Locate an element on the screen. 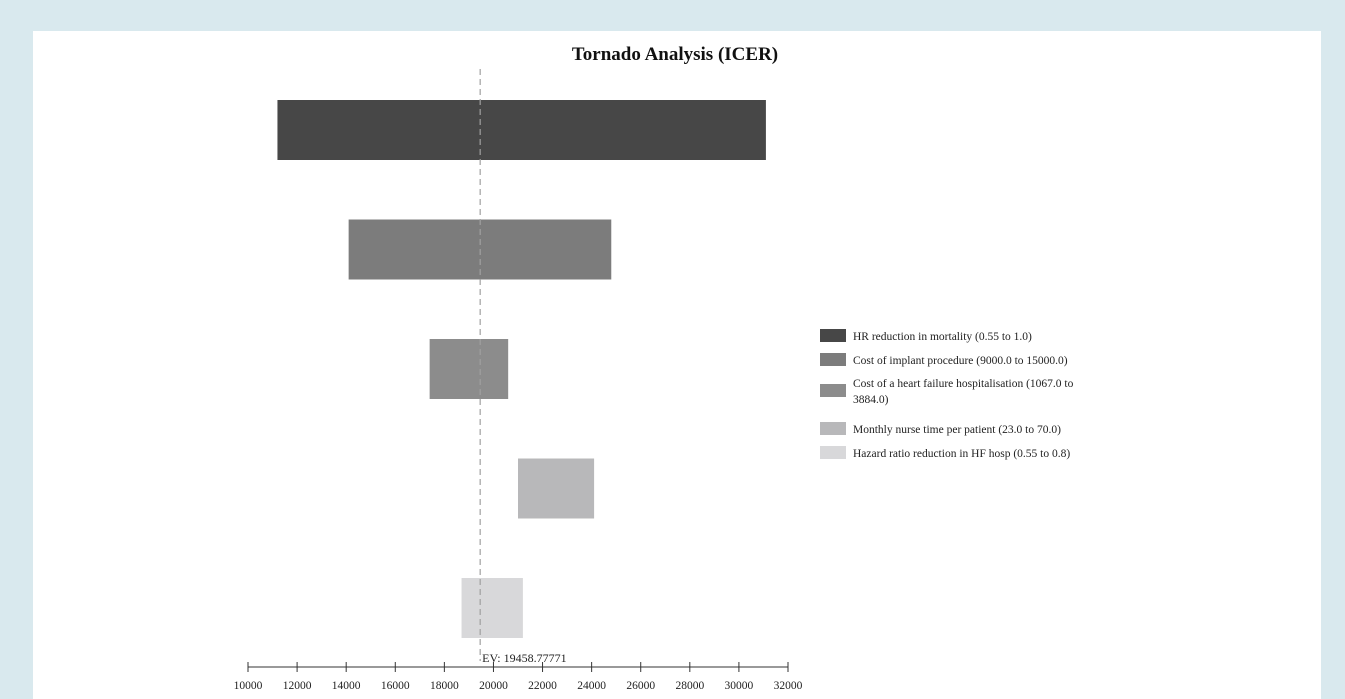  x-tick-label: 24000 is located at coordinates (591, 686).